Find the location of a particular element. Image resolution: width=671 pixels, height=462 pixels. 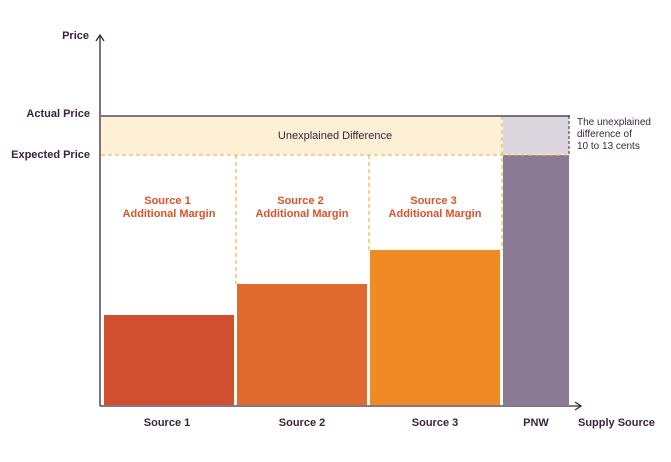

x-label-source-2: Source 2 is located at coordinates (302, 423).